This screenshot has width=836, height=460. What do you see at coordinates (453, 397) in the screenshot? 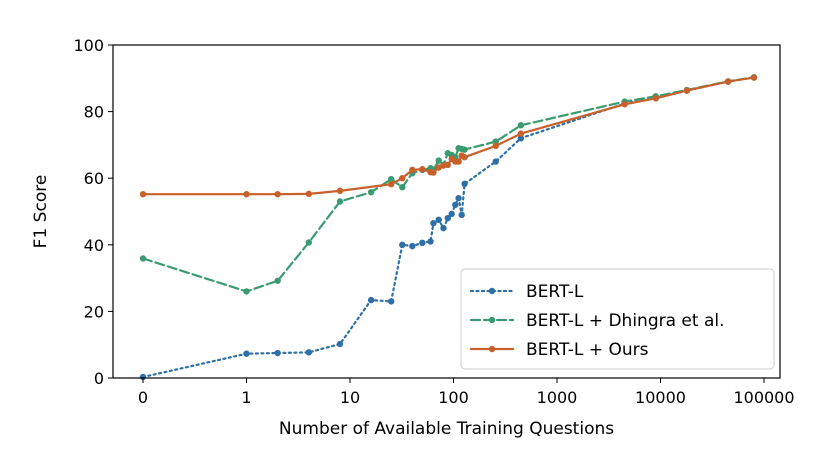
I see `x-tick-label: 100` at bounding box center [453, 397].